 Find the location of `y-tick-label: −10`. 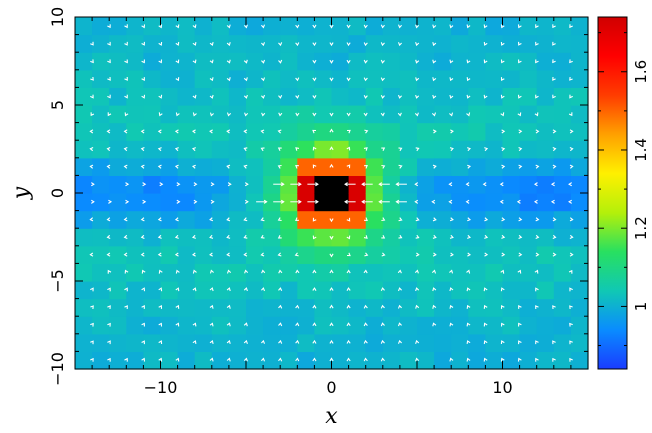

y-tick-label: −10 is located at coordinates (57, 369).